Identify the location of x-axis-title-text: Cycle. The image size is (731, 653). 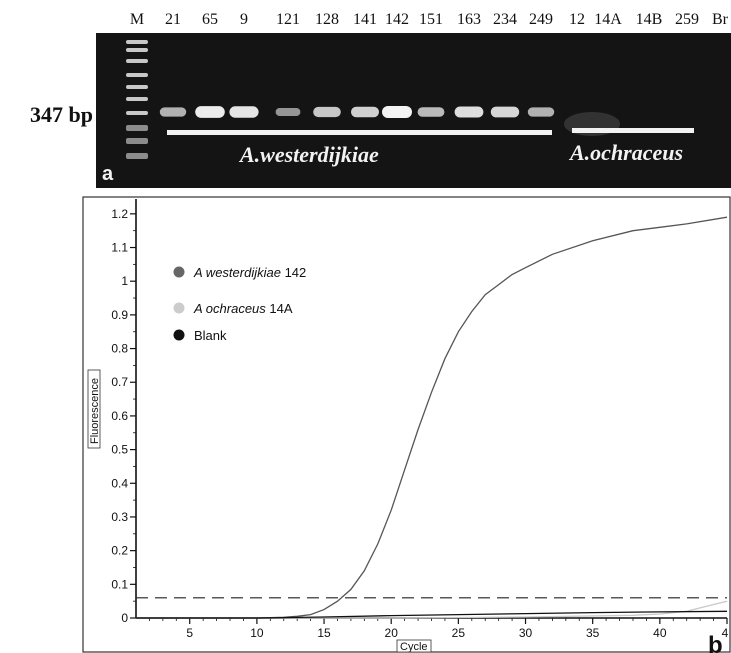
(414, 647).